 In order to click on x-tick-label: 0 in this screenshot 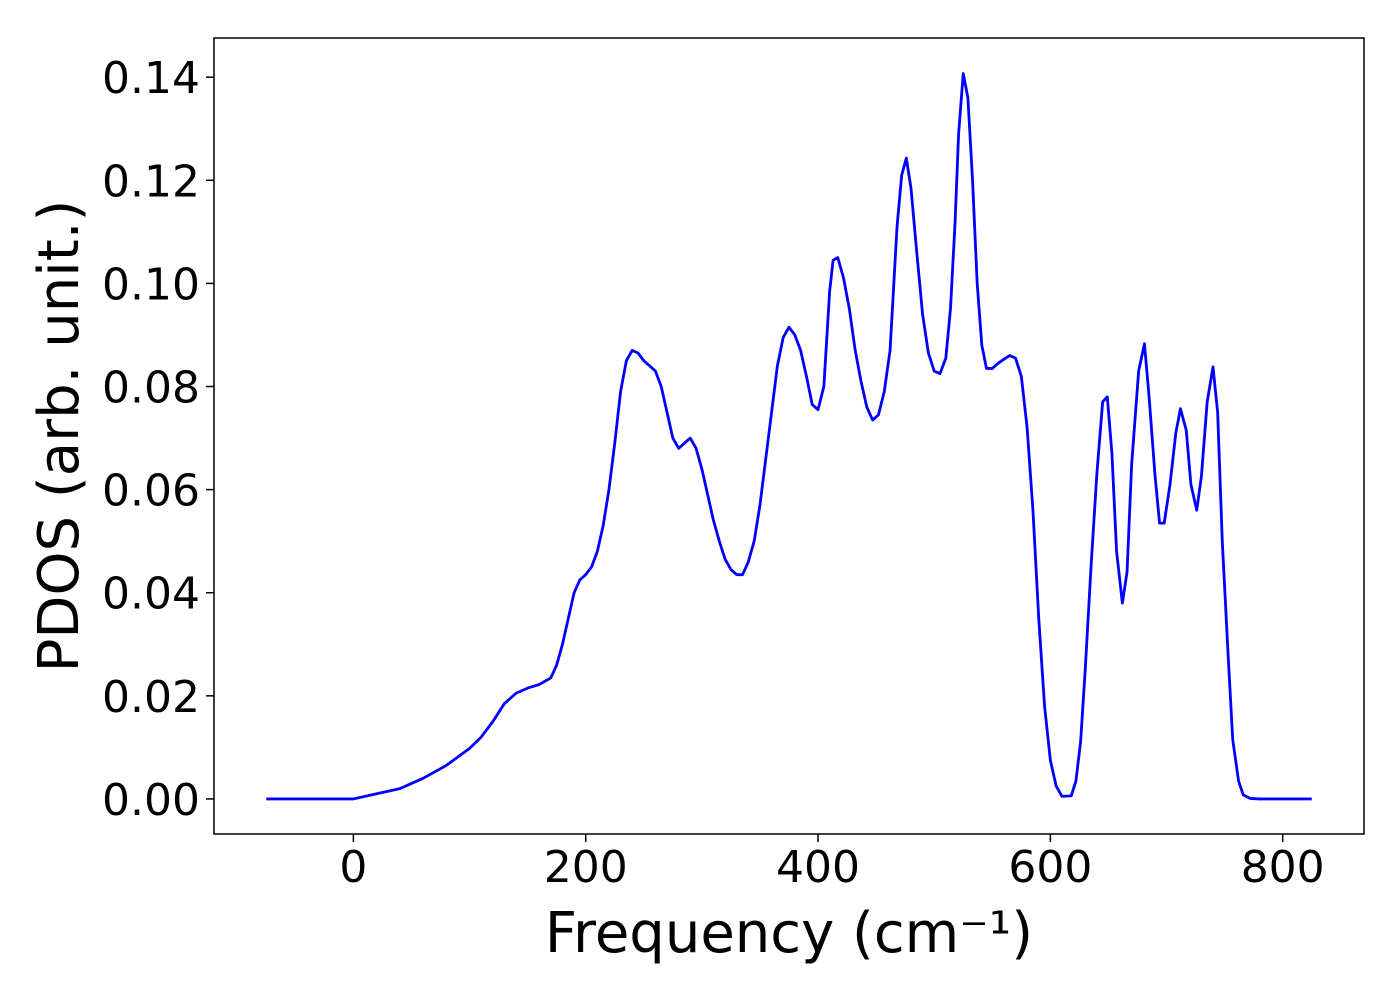, I will do `click(353, 867)`.